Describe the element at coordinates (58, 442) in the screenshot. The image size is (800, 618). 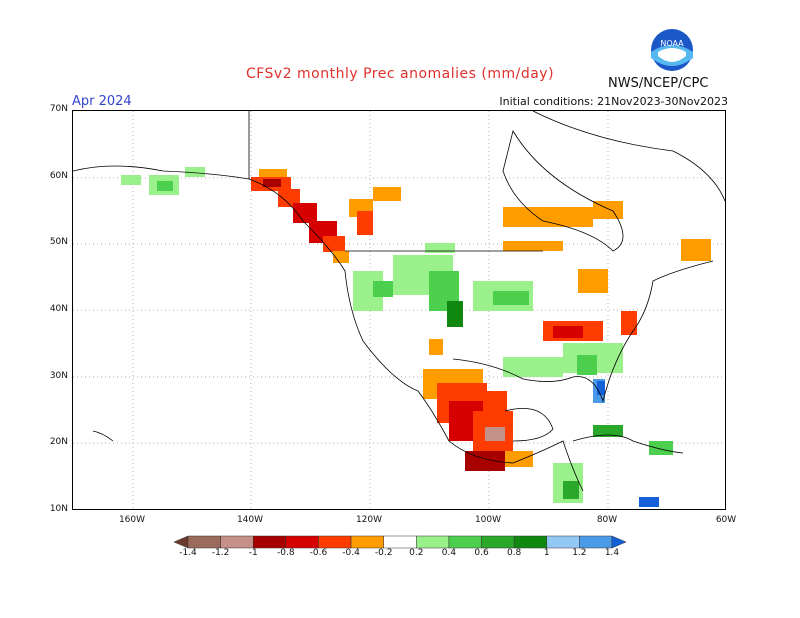
I see `lat-label-20n: 20N` at that location.